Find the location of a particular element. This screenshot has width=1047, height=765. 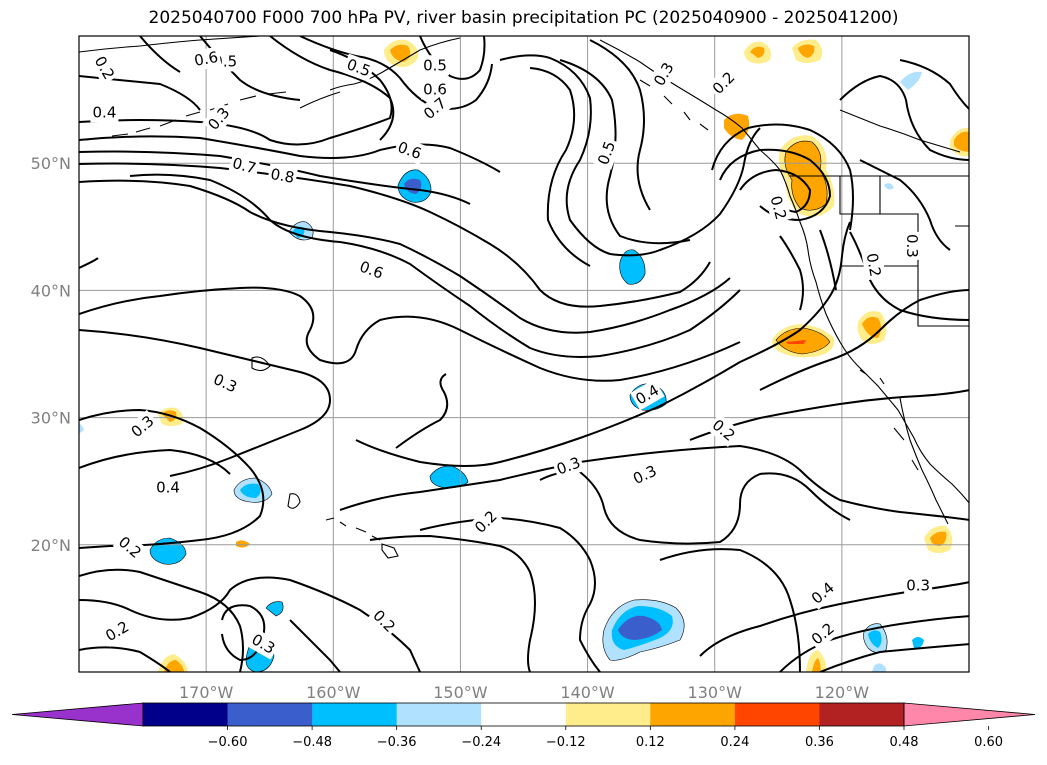

longitude-tick-label: 150°W is located at coordinates (460, 692).